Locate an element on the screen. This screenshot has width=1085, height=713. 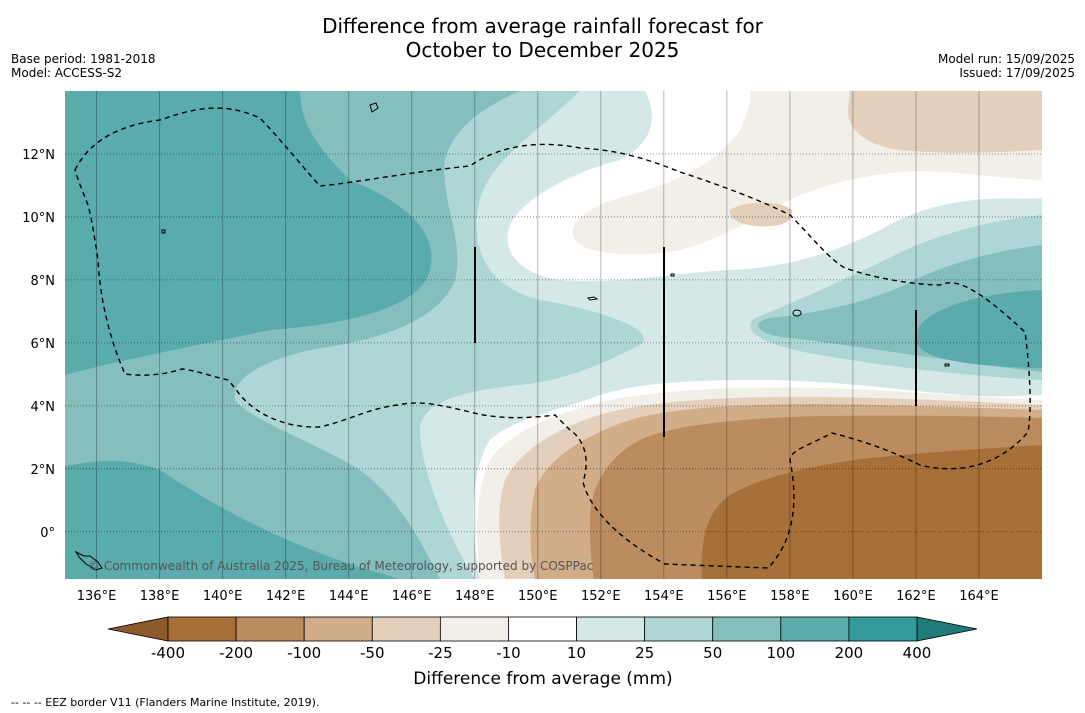
colorbar-title: Difference from average (mm) is located at coordinates (542, 679).